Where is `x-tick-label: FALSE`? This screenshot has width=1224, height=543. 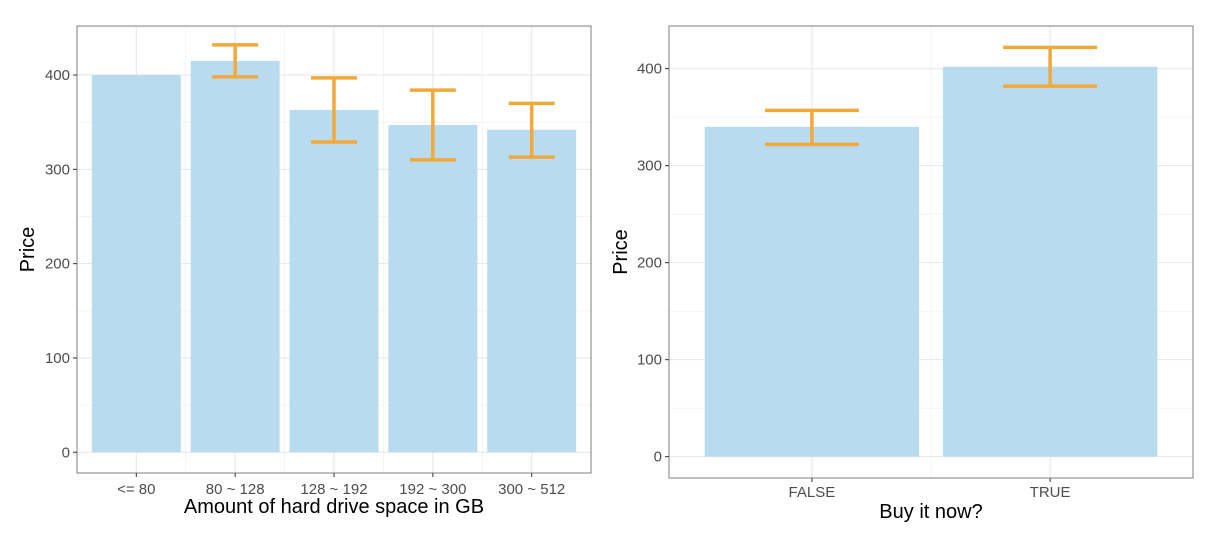
x-tick-label: FALSE is located at coordinates (812, 492).